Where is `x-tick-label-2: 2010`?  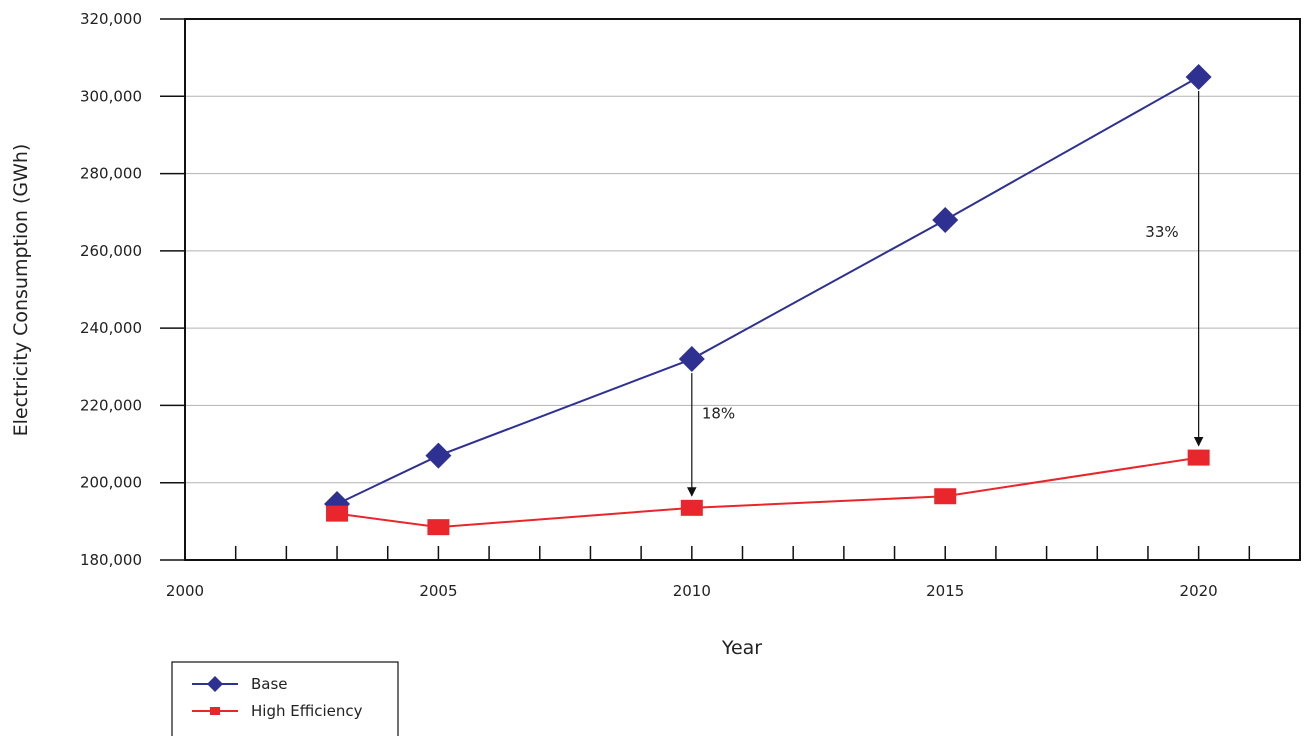
x-tick-label-2: 2010 is located at coordinates (692, 591).